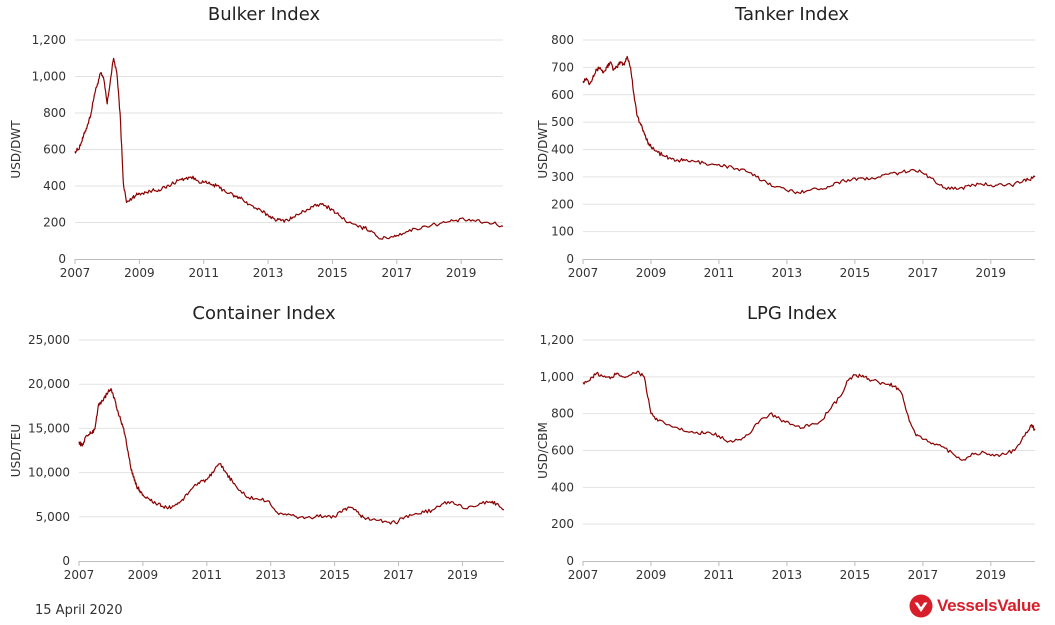  I want to click on y-tick-label: 25,000, so click(49, 340).